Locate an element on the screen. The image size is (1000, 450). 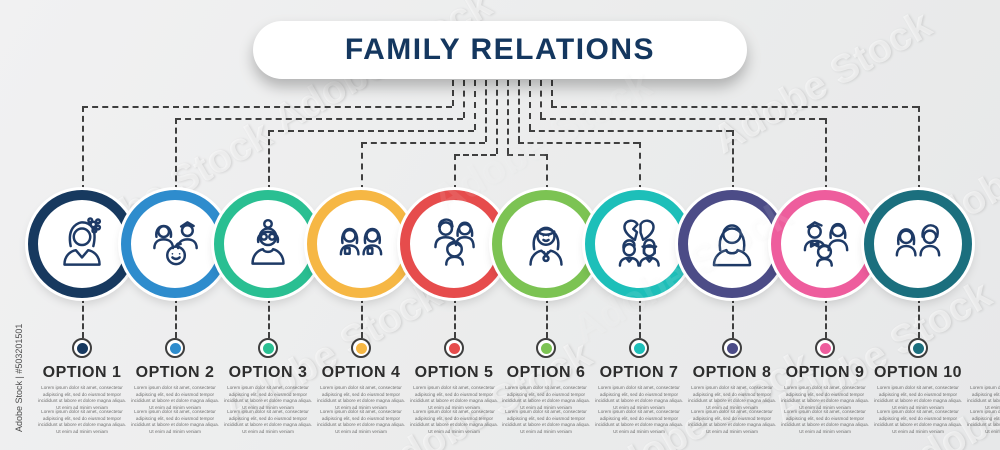
option-label-2: OPTION 2 is located at coordinates (175, 372).